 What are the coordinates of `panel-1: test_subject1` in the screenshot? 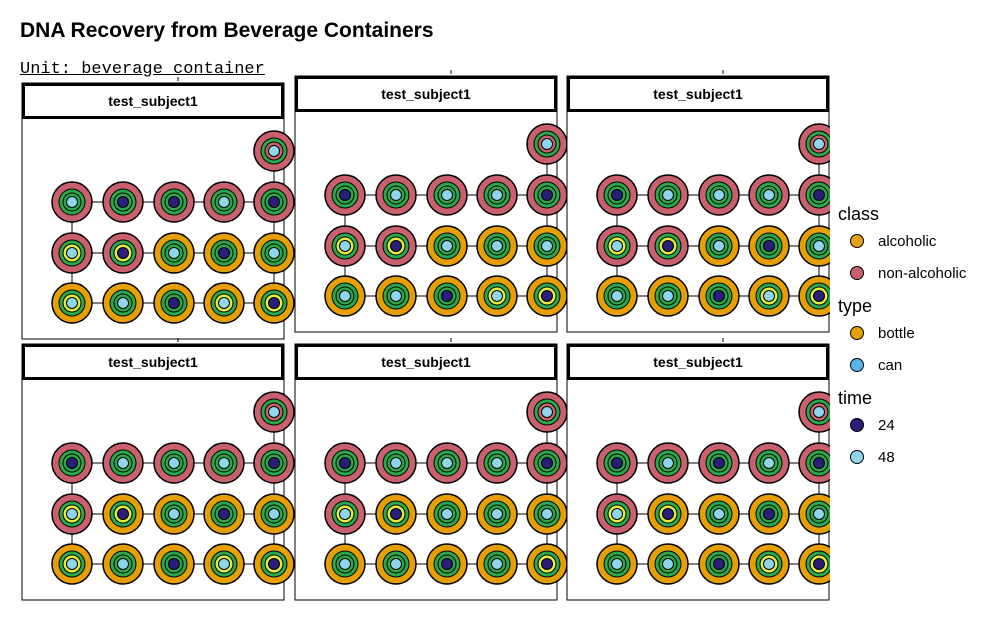 It's located at (158, 208).